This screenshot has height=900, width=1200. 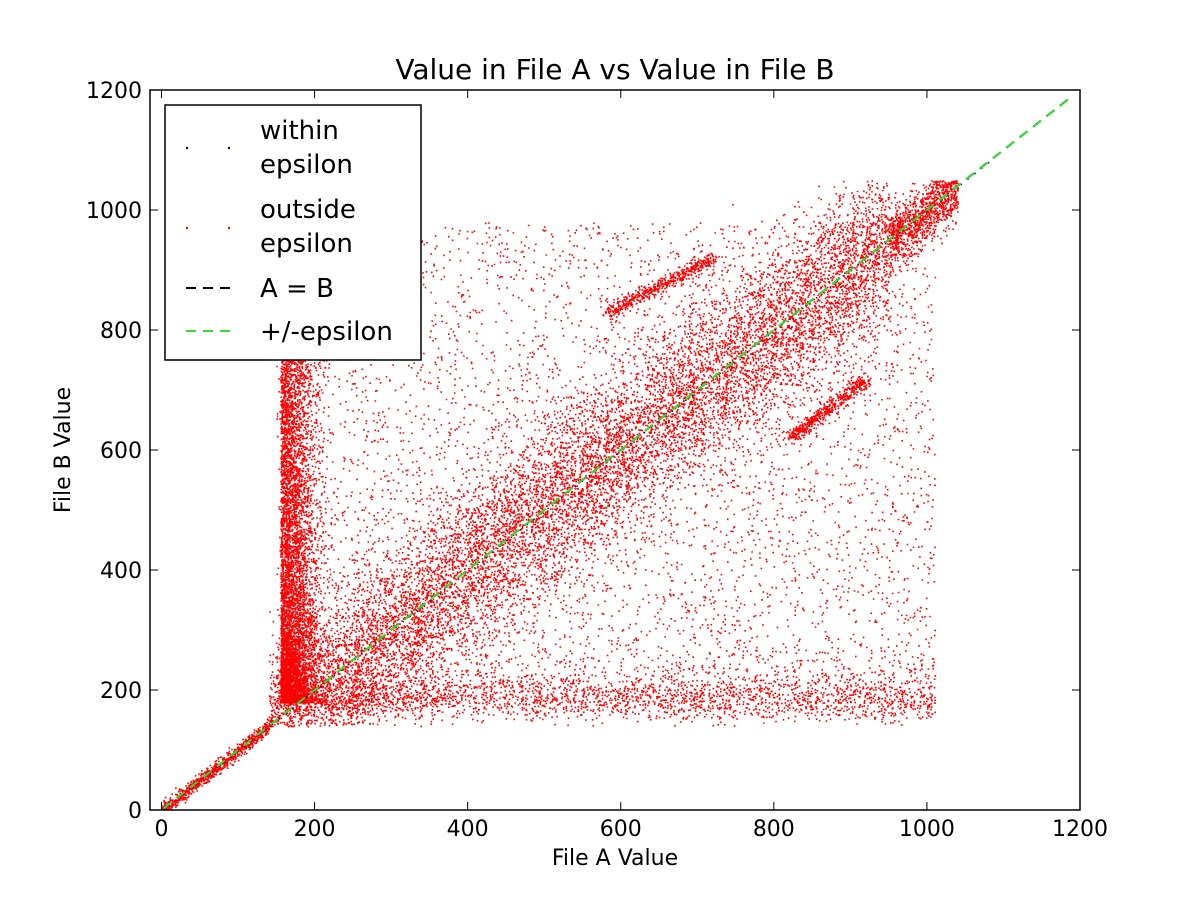 I want to click on x-tick-label: 400, so click(x=468, y=829).